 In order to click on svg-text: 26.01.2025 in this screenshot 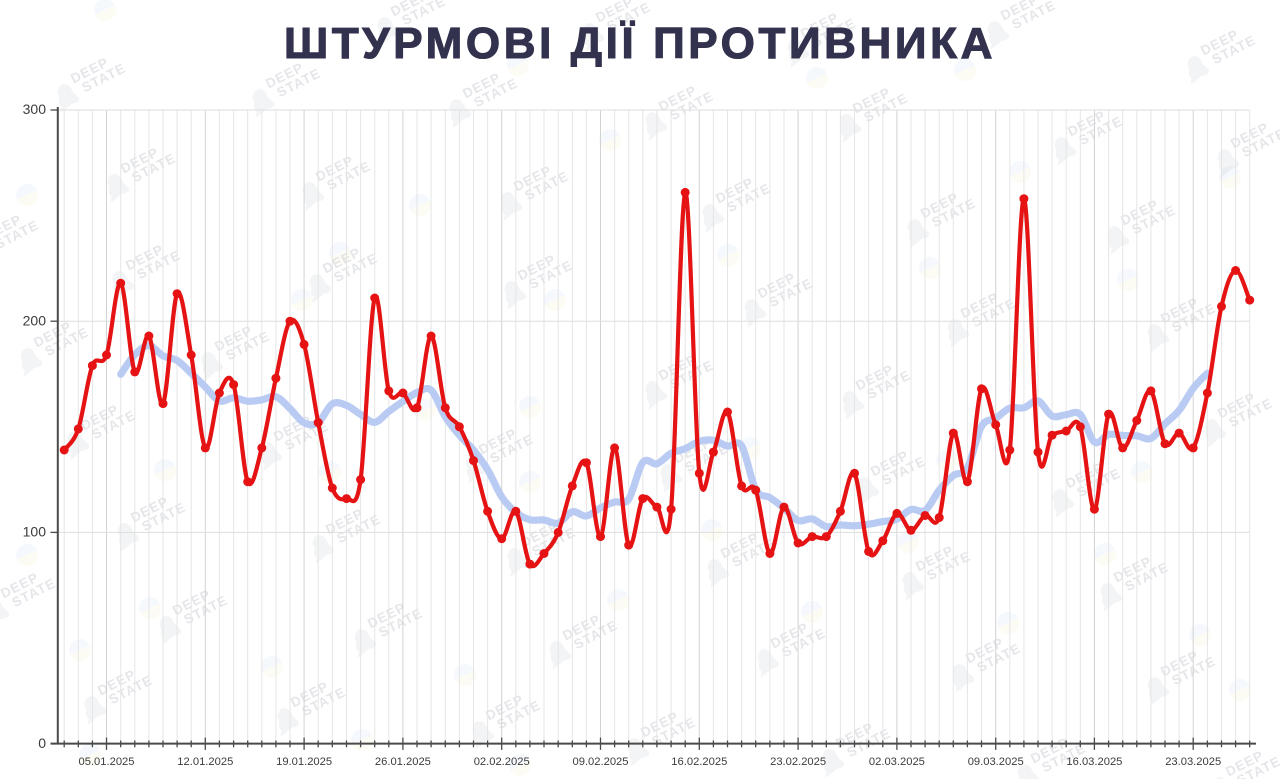, I will do `click(403, 762)`.